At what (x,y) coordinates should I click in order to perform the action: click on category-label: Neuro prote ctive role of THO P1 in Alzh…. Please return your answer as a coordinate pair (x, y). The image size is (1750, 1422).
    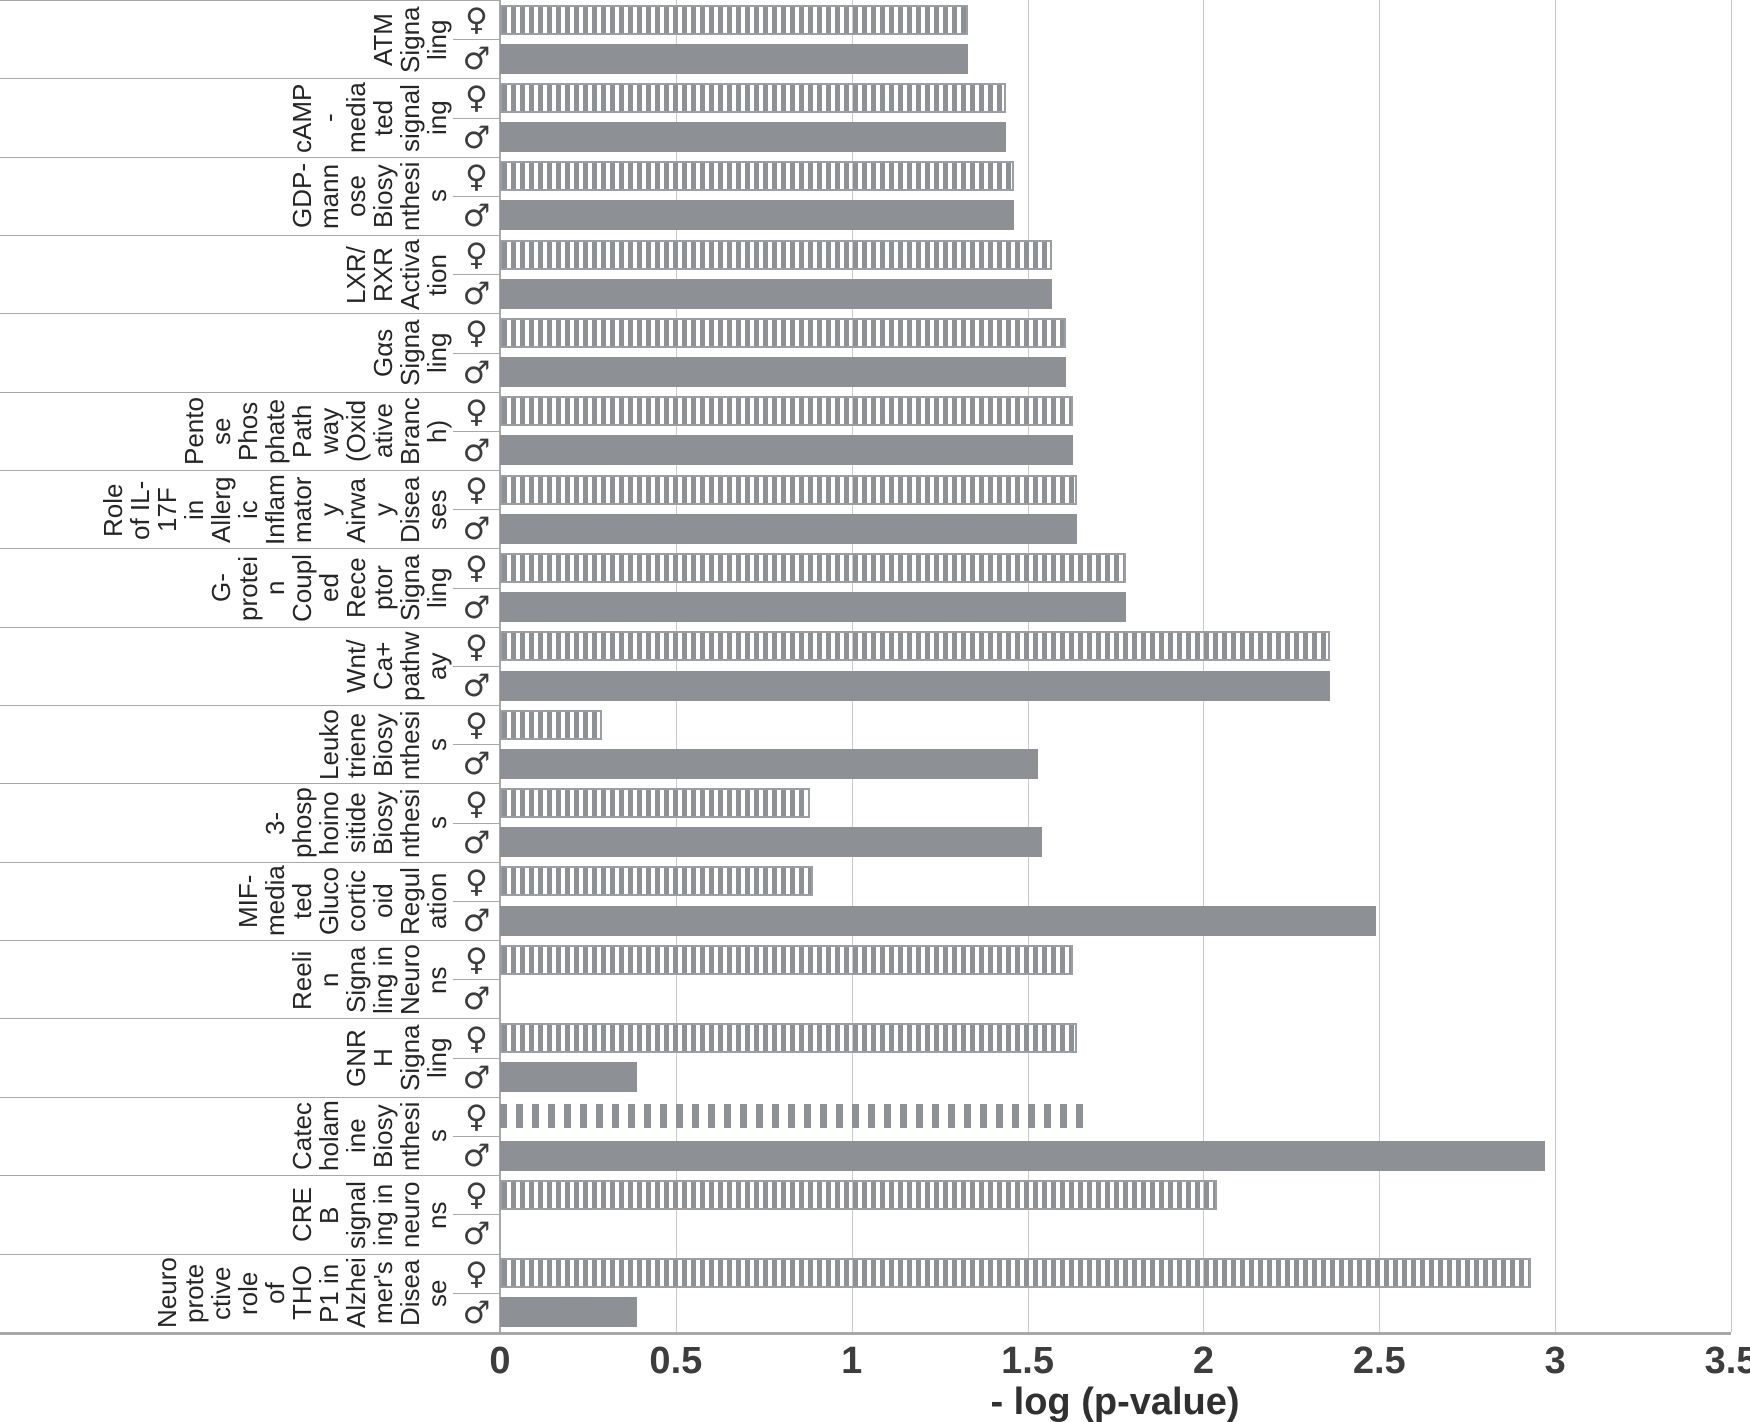
    Looking at the image, I should click on (302, 1293).